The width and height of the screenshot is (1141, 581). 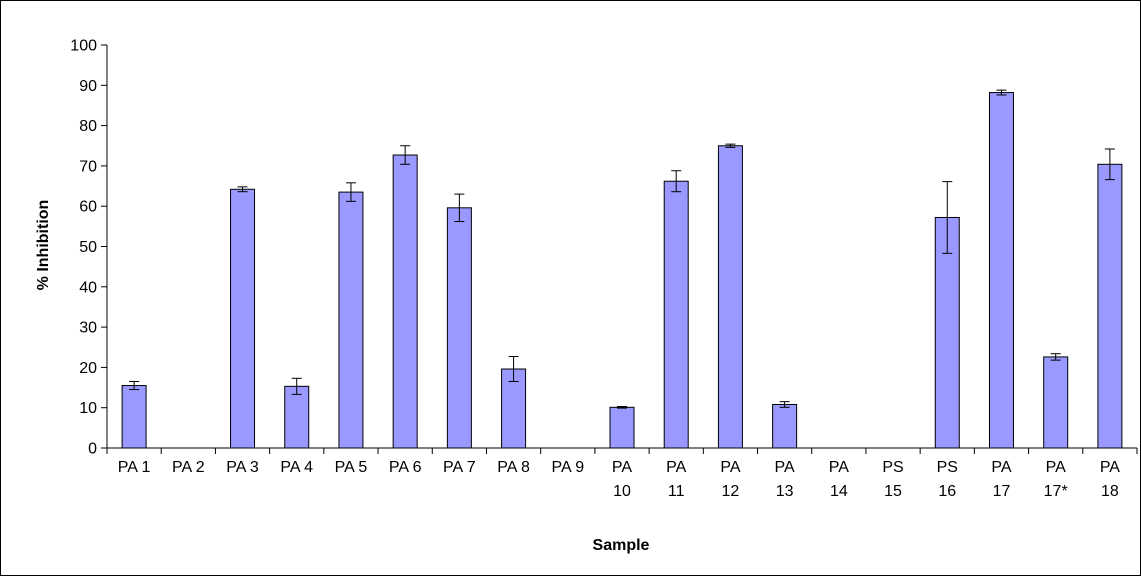 What do you see at coordinates (351, 467) in the screenshot?
I see `x-tick-label: PA 5` at bounding box center [351, 467].